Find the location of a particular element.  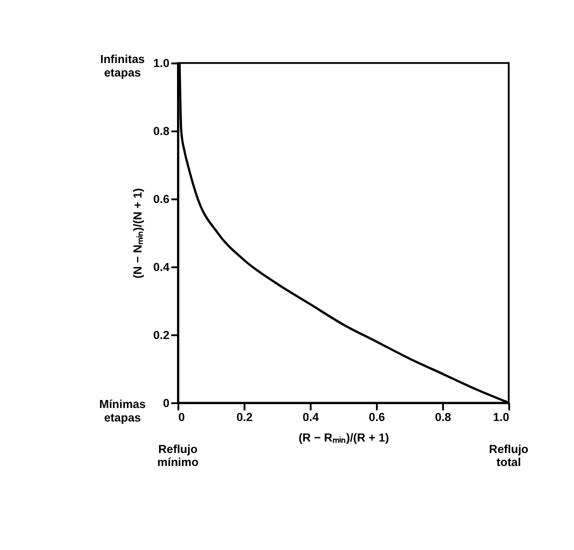

x-axis-title: (R − Rₘᵢₙ)/(R + 1) is located at coordinates (344, 438).